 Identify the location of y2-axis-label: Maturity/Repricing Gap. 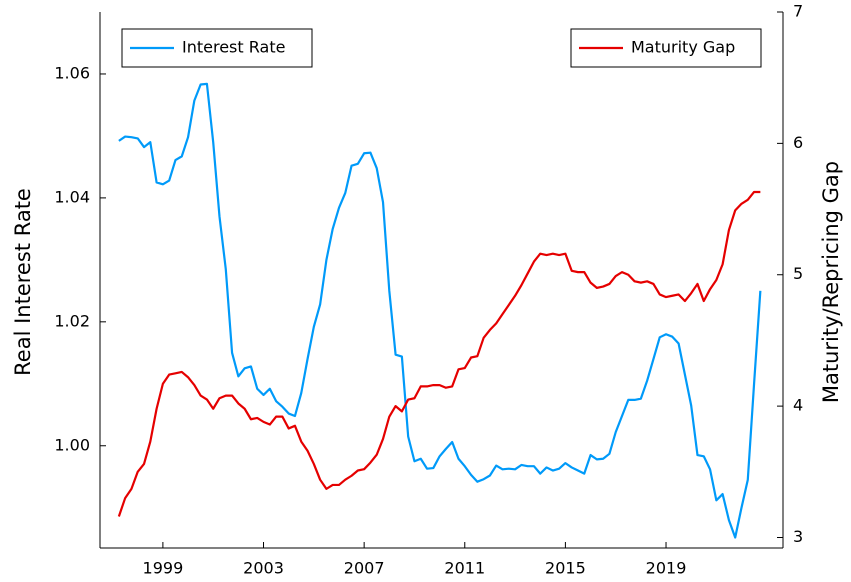
(831, 282).